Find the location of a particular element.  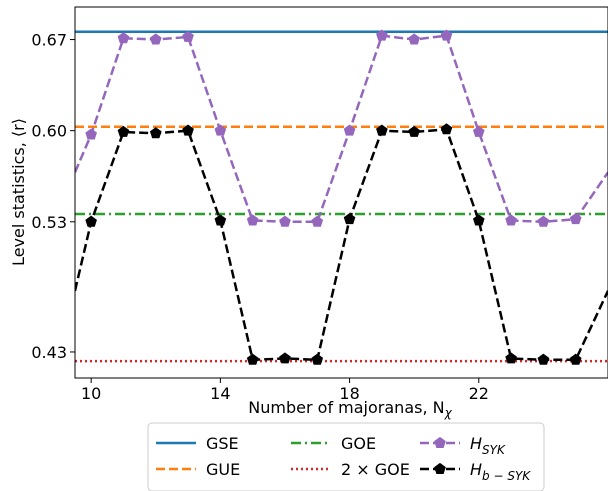

y-axis-label: Level statistics, ⟨r⟩ is located at coordinates (18, 192).